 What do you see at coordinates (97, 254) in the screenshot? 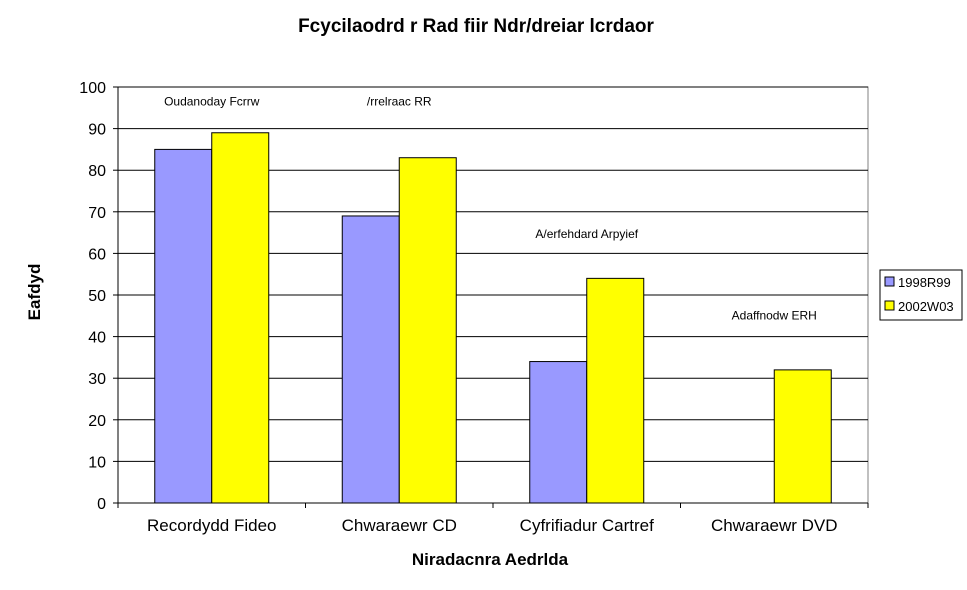
I see `y-tick-label: 60` at bounding box center [97, 254].